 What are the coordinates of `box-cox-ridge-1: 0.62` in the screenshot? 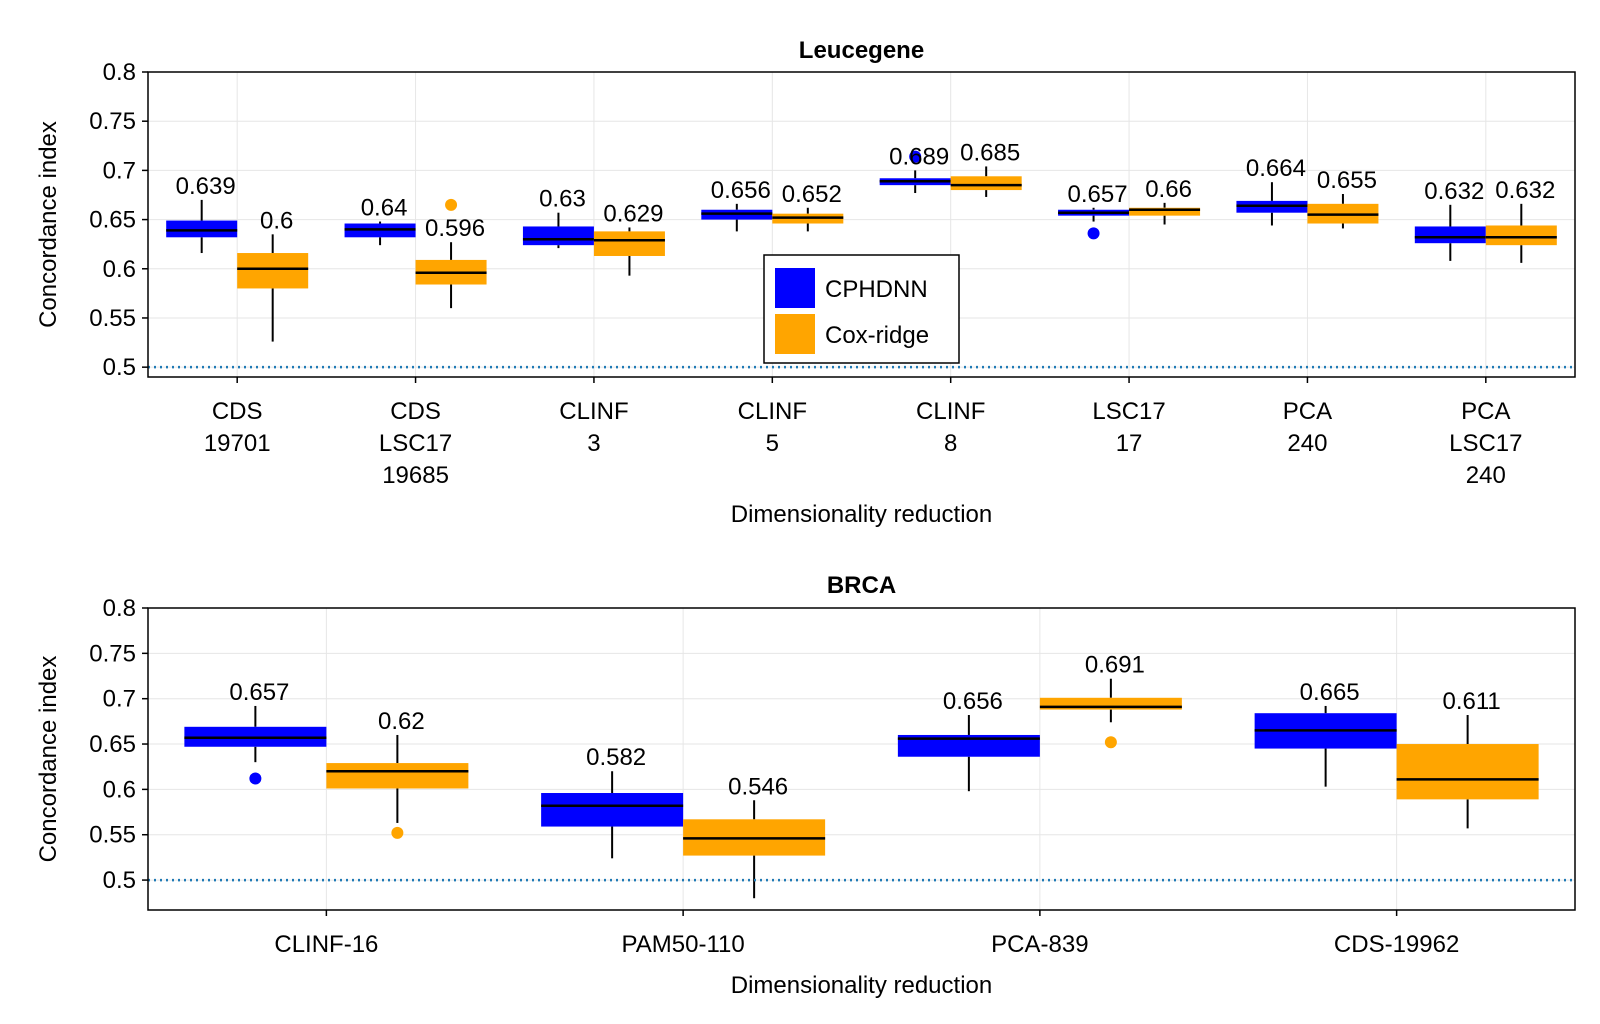 It's located at (397, 773).